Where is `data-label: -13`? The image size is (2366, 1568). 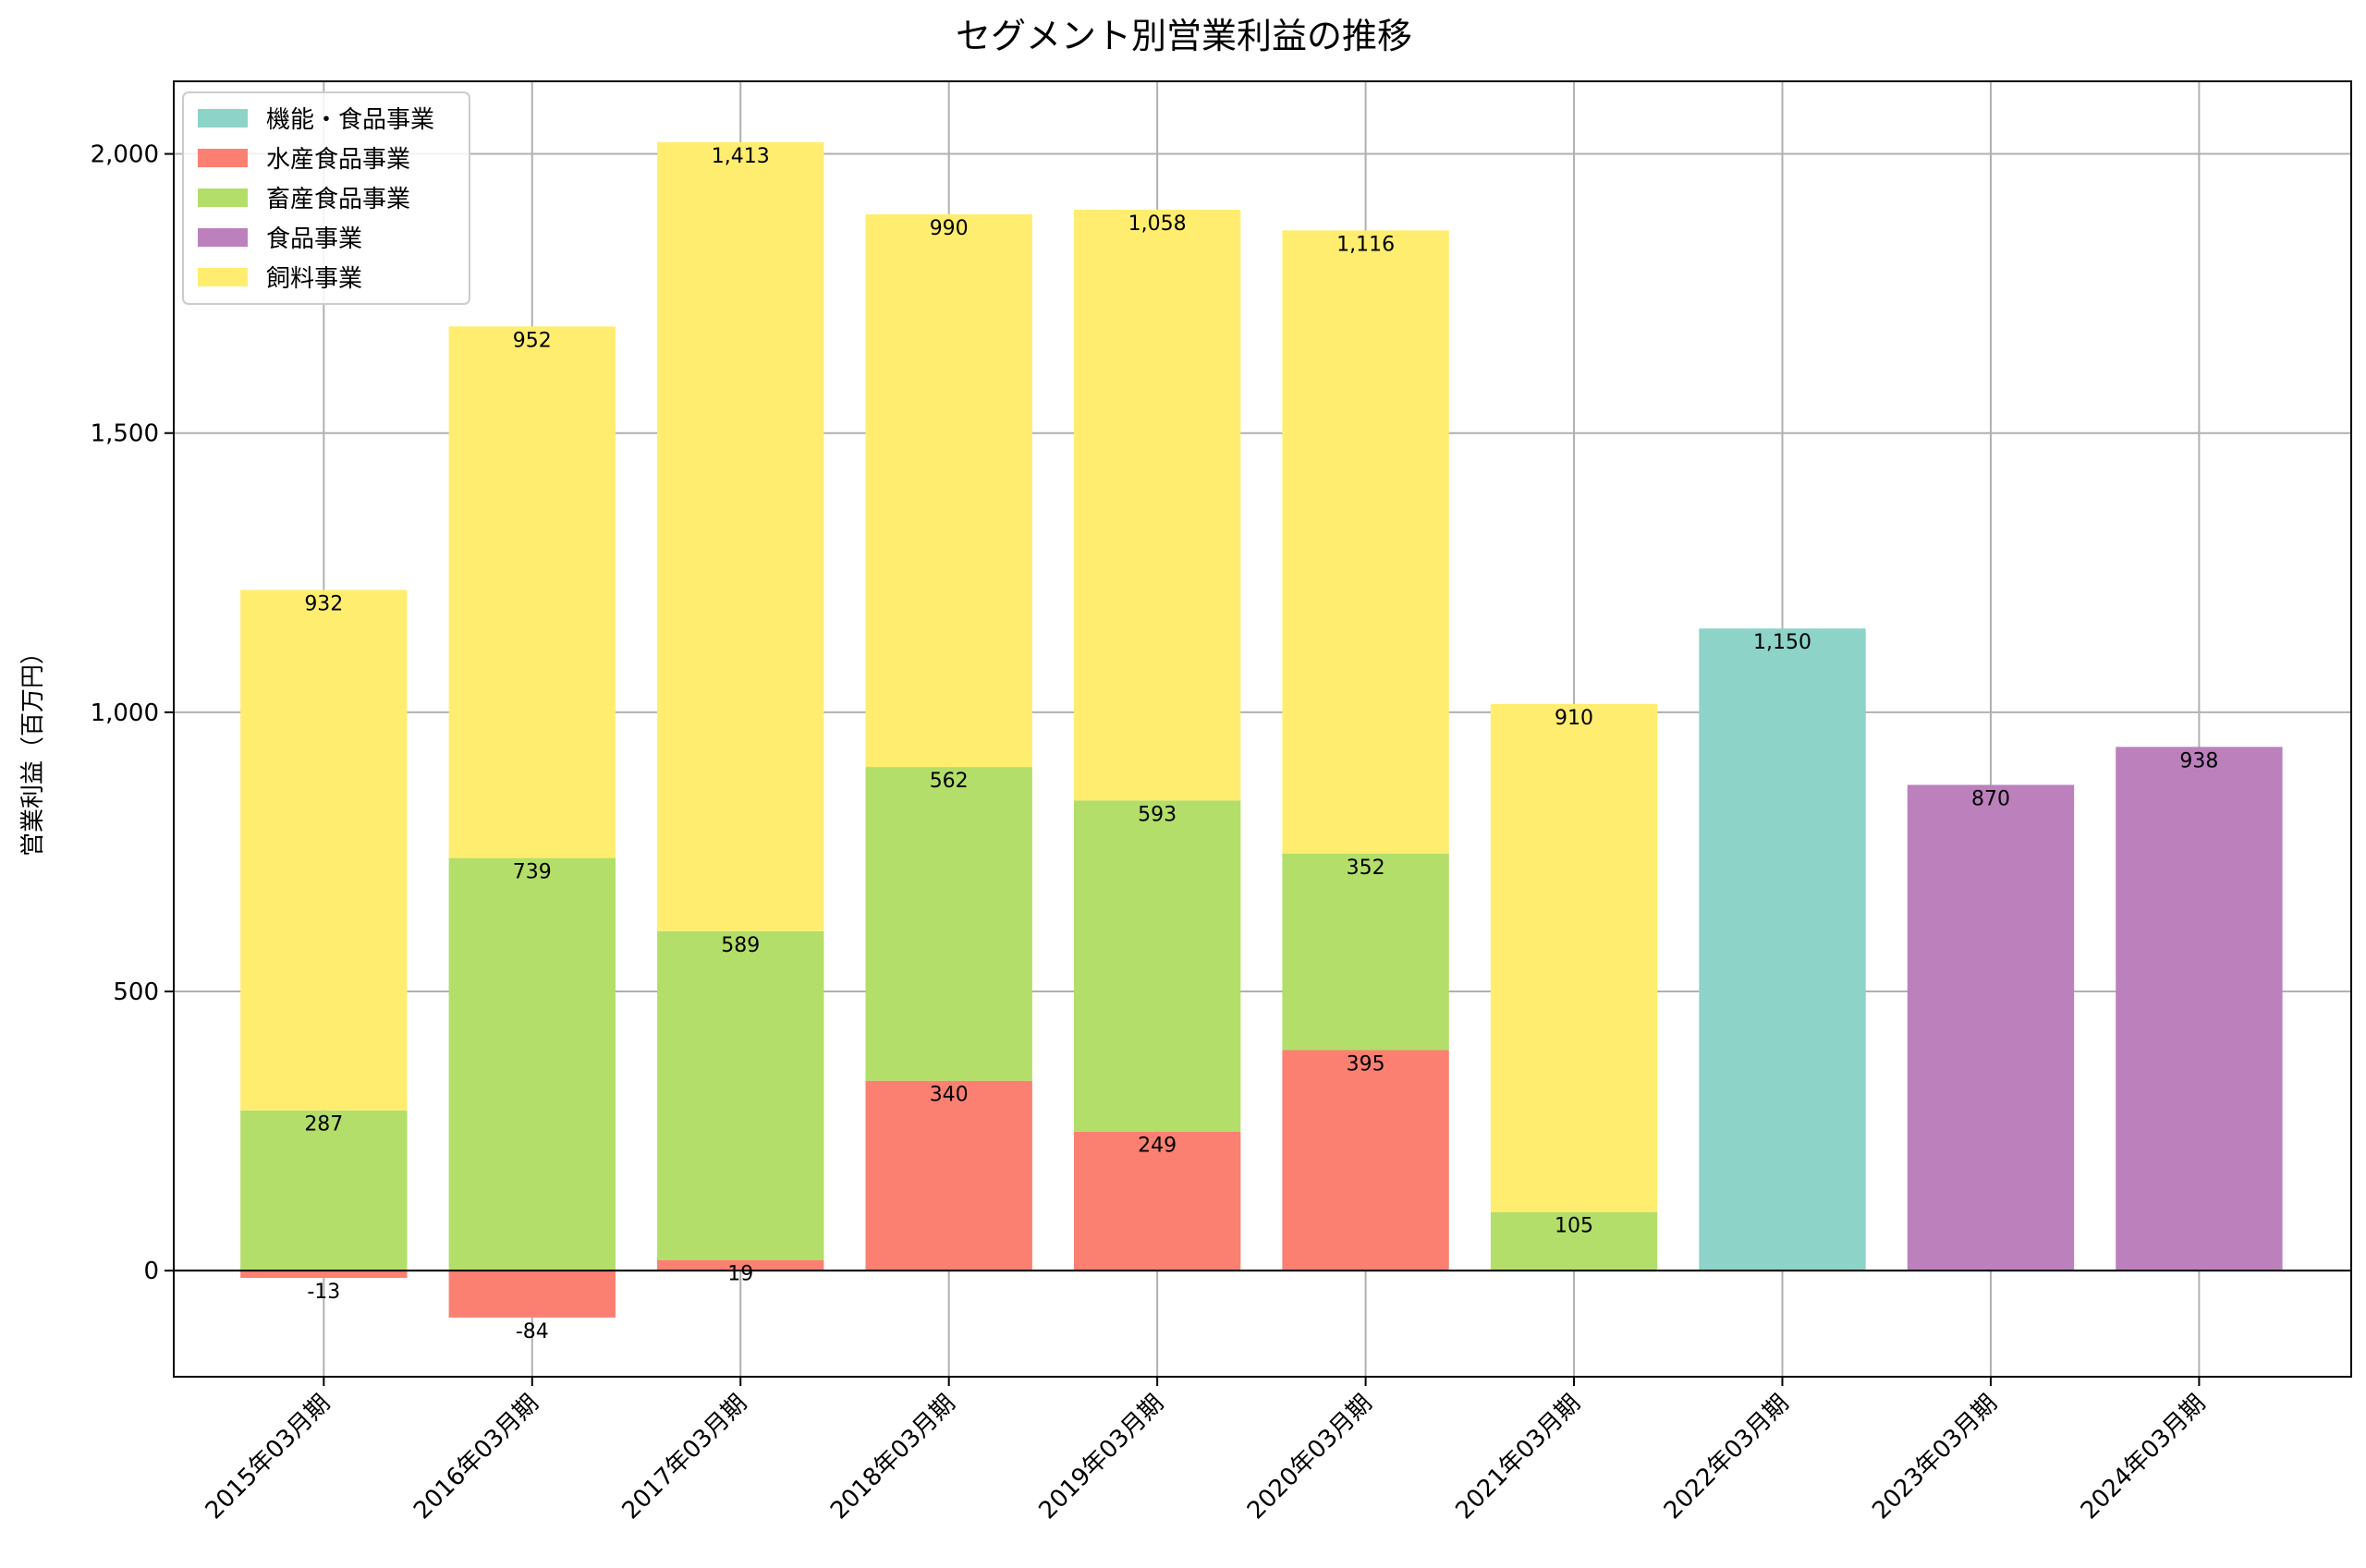 data-label: -13 is located at coordinates (323, 1292).